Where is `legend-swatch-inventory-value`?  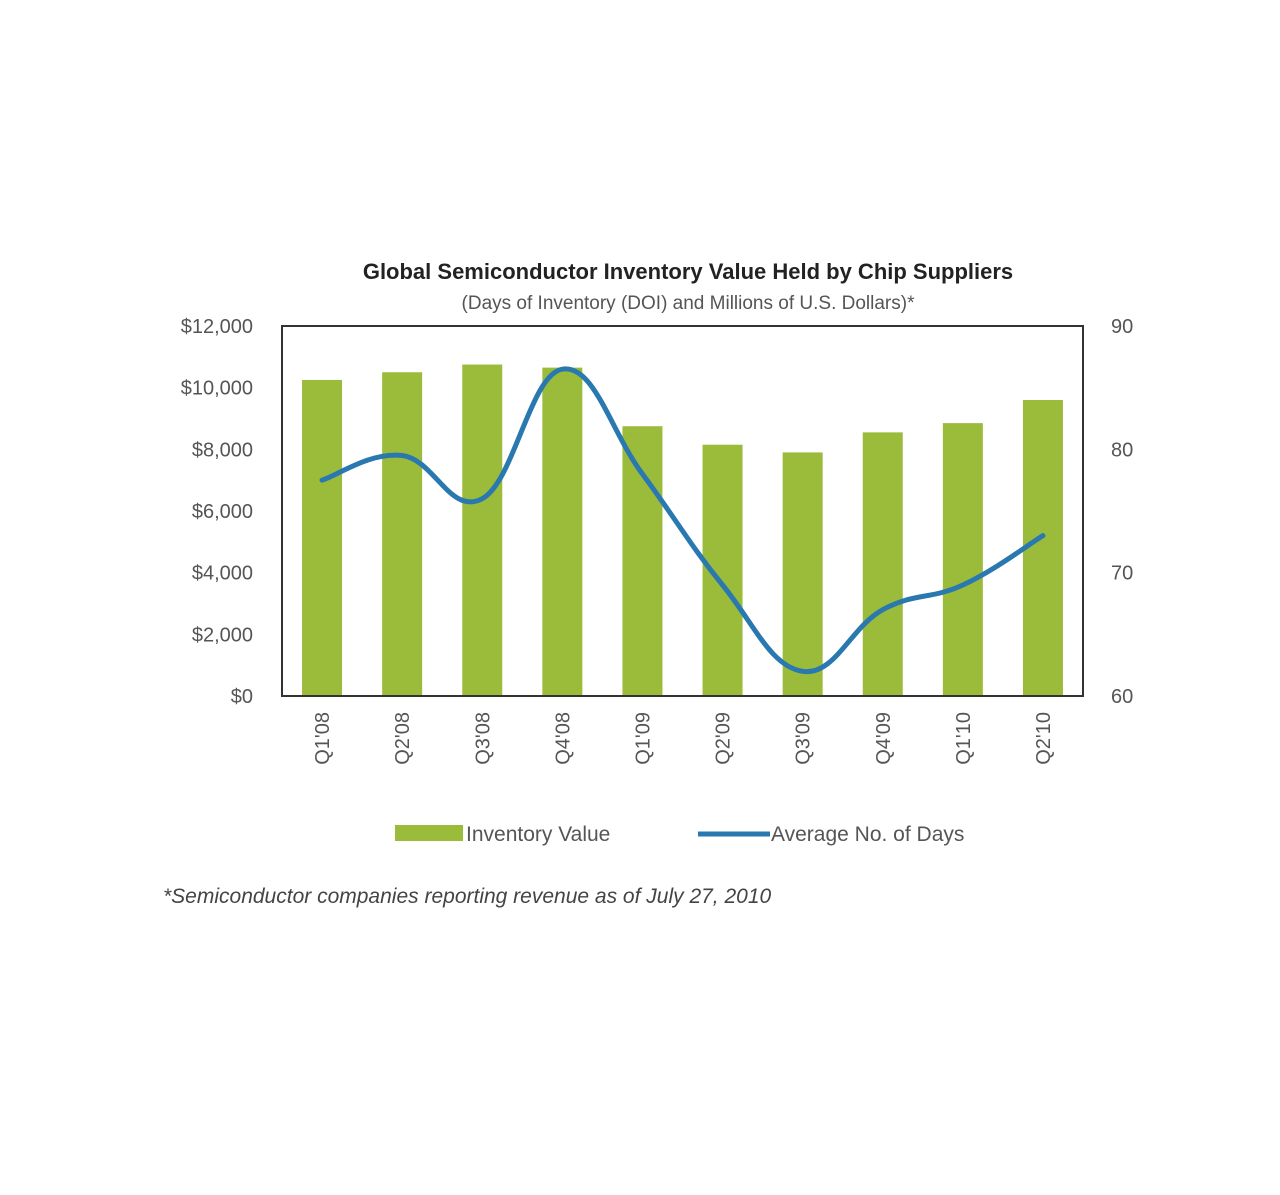
legend-swatch-inventory-value is located at coordinates (429, 833).